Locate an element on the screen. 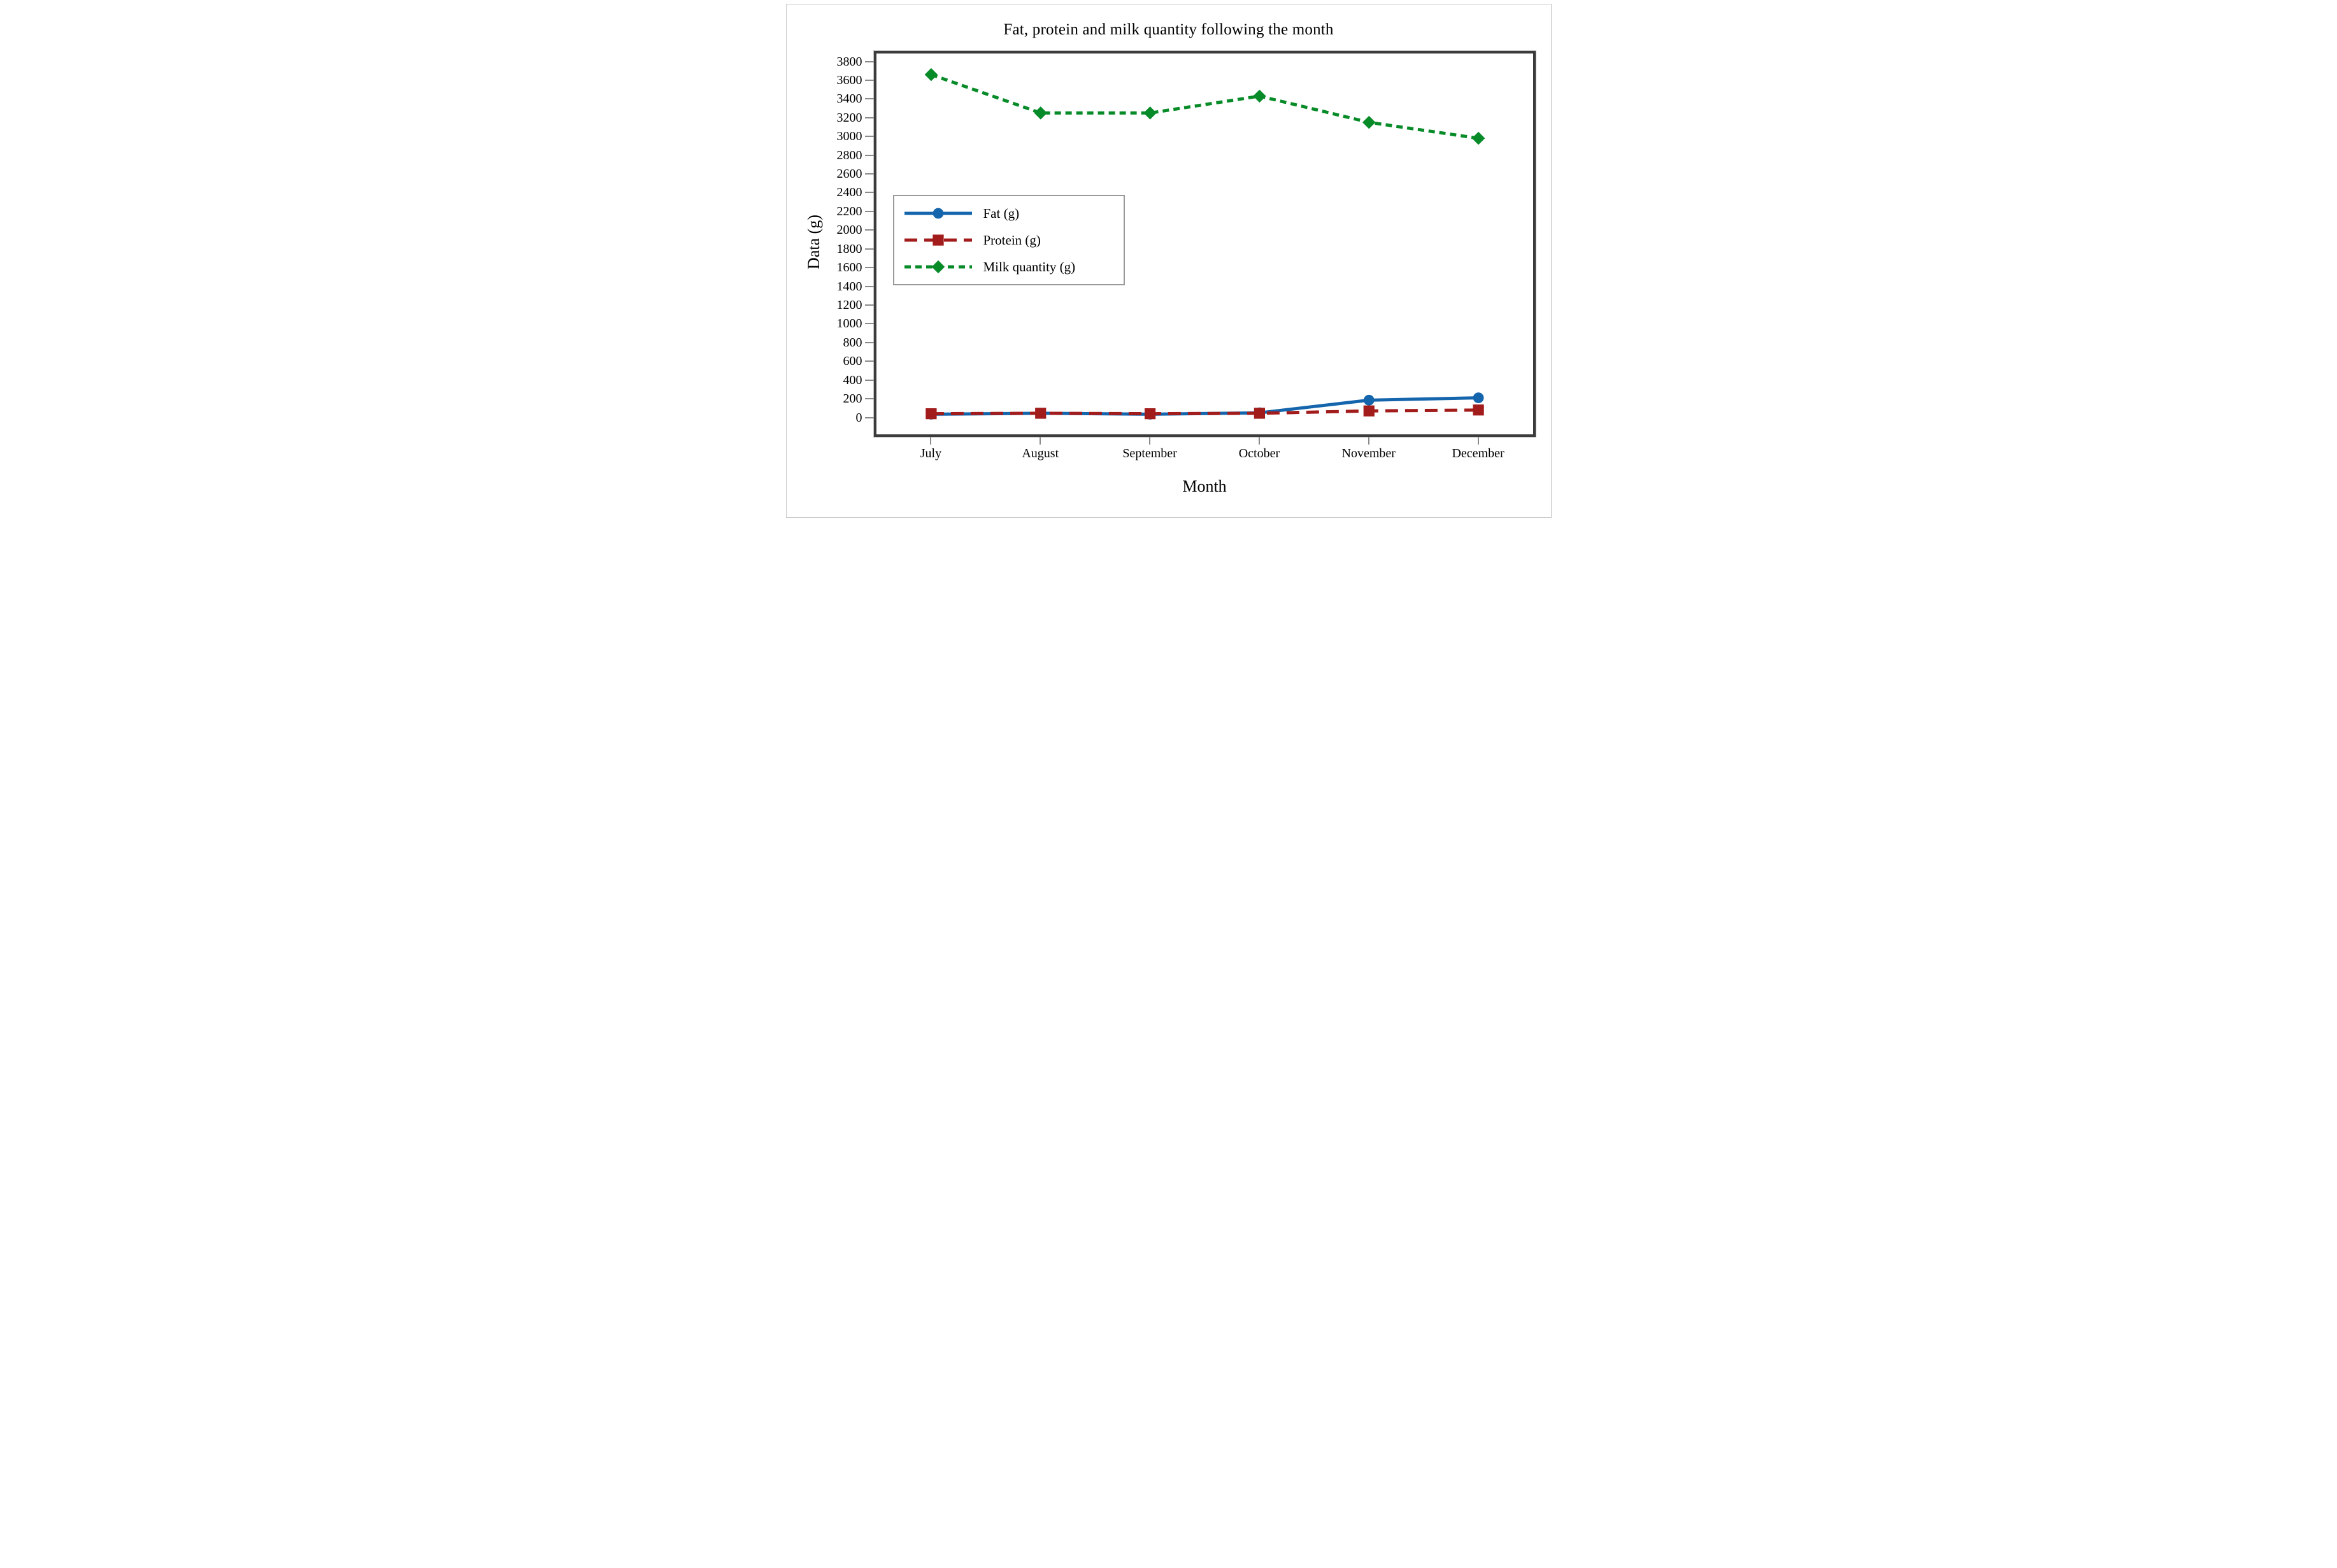  legend-item-fat-g: Fat (g) is located at coordinates (1013, 213).